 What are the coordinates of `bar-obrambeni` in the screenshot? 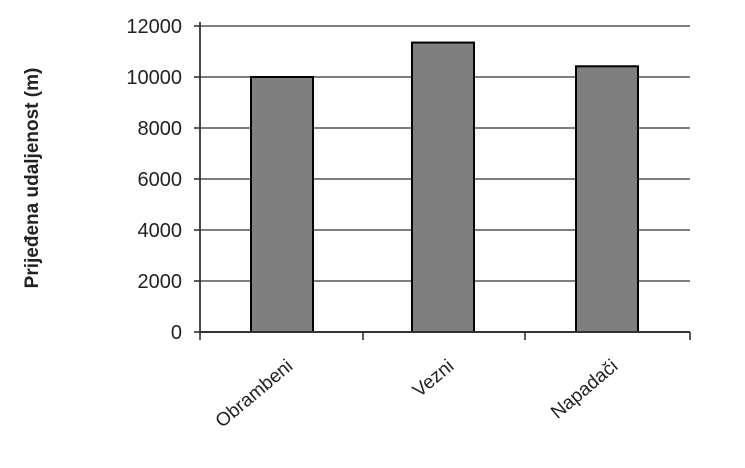 It's located at (282, 204).